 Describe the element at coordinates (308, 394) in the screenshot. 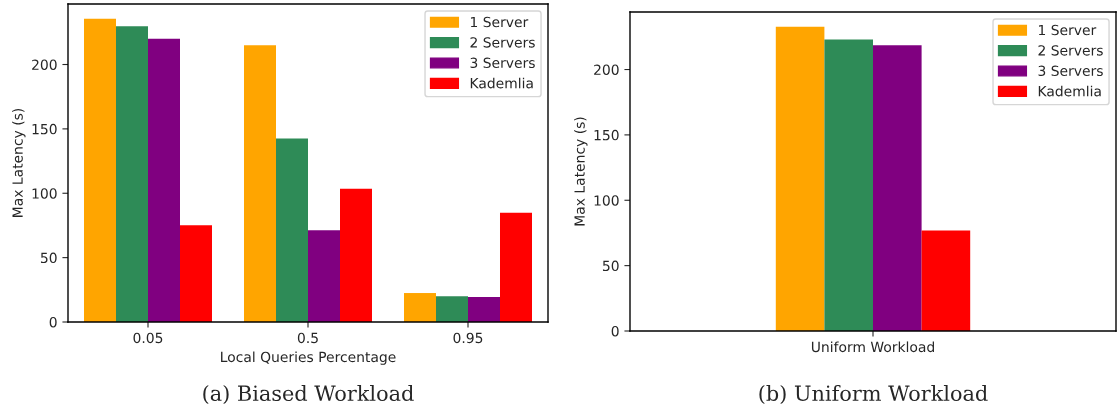

I see `text: (a) Biased Workload` at that location.